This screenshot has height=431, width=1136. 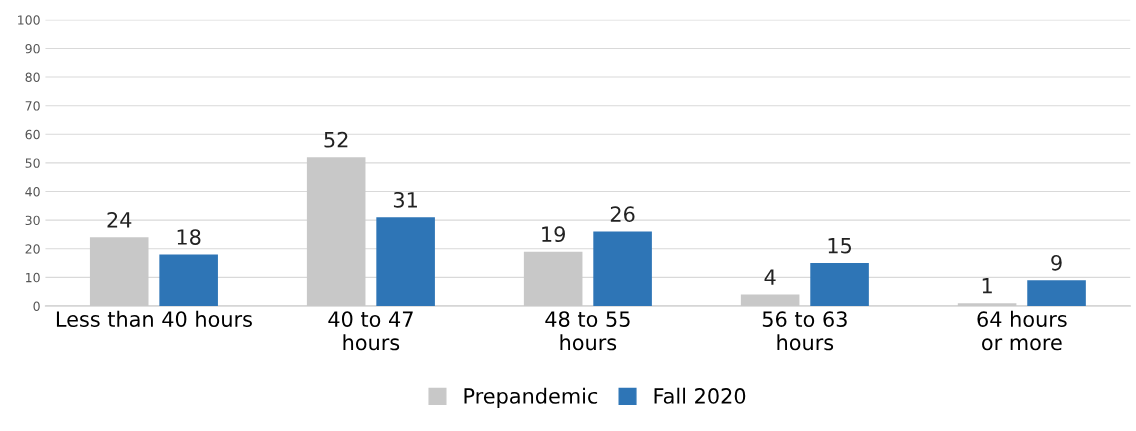 I want to click on data-label: 18, so click(x=189, y=237).